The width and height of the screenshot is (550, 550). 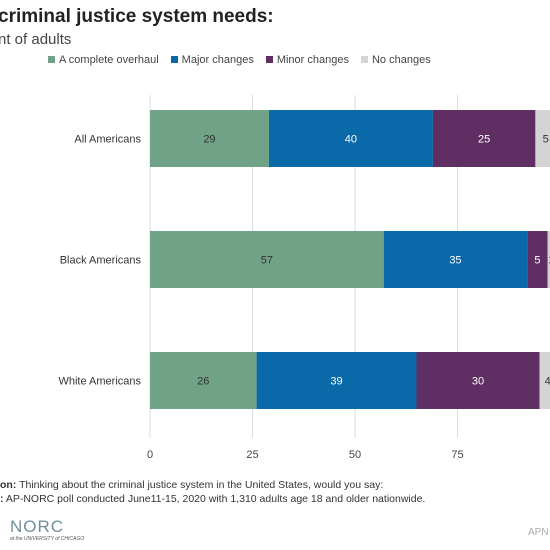 What do you see at coordinates (401, 60) in the screenshot?
I see `legend-label: No changes` at bounding box center [401, 60].